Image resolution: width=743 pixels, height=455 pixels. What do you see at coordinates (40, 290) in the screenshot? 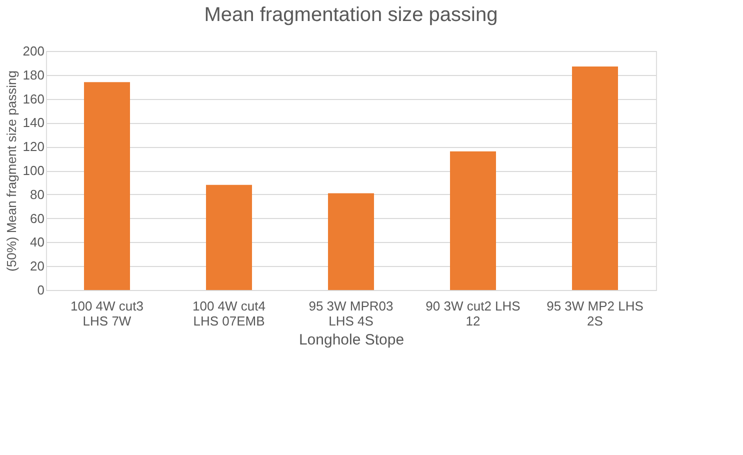
I see `y-tick-label: 0` at bounding box center [40, 290].